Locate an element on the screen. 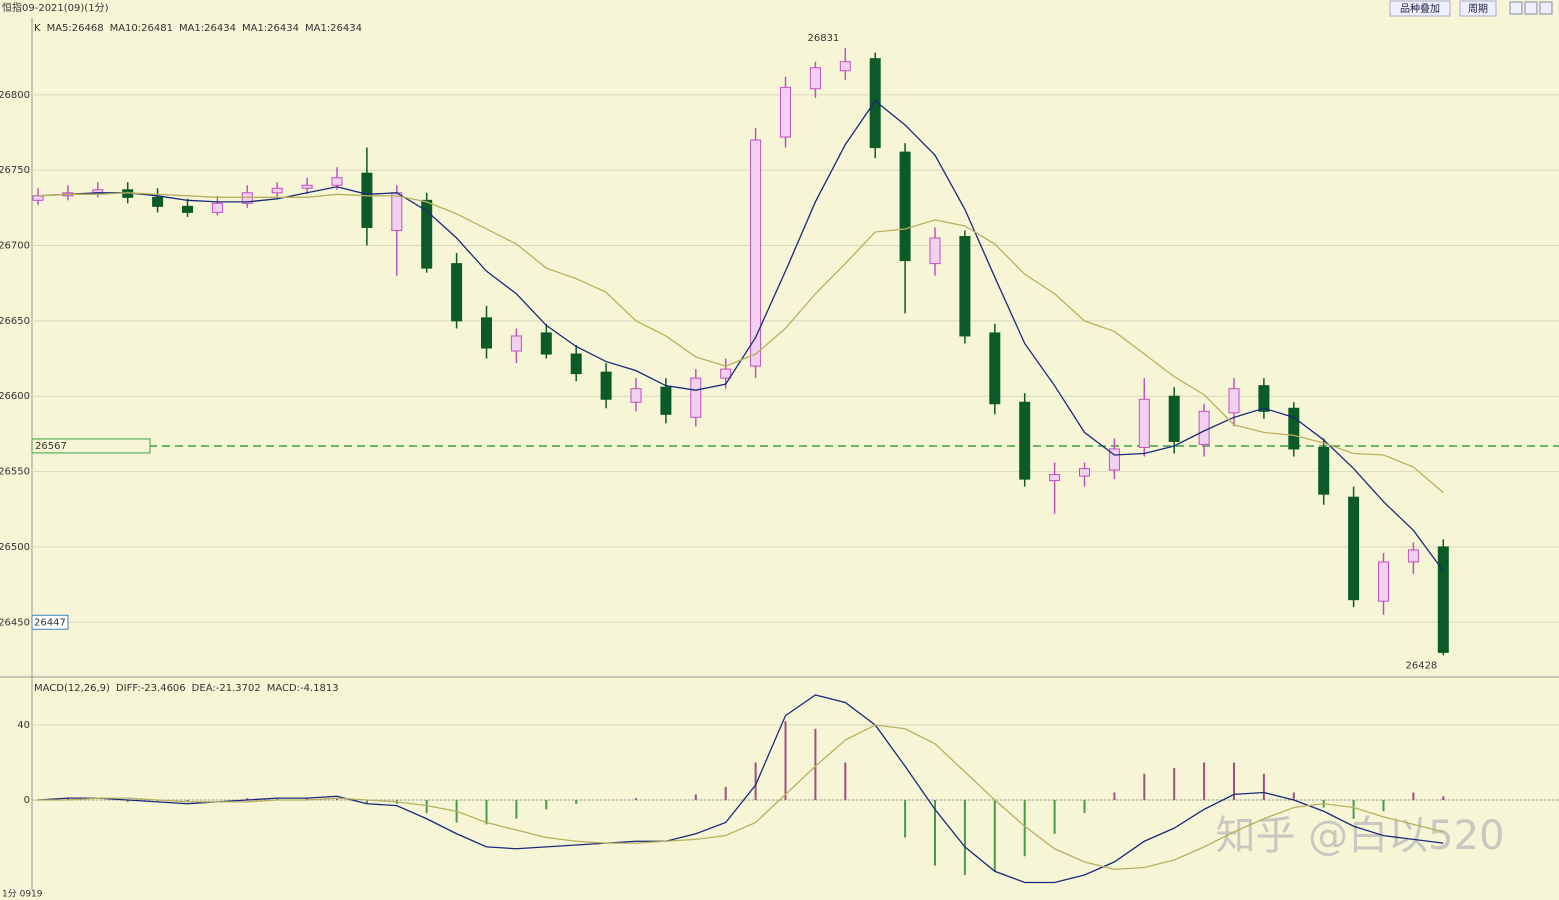 This screenshot has width=1559, height=900. legend-entry: MACD:-4.1813 is located at coordinates (303, 688).